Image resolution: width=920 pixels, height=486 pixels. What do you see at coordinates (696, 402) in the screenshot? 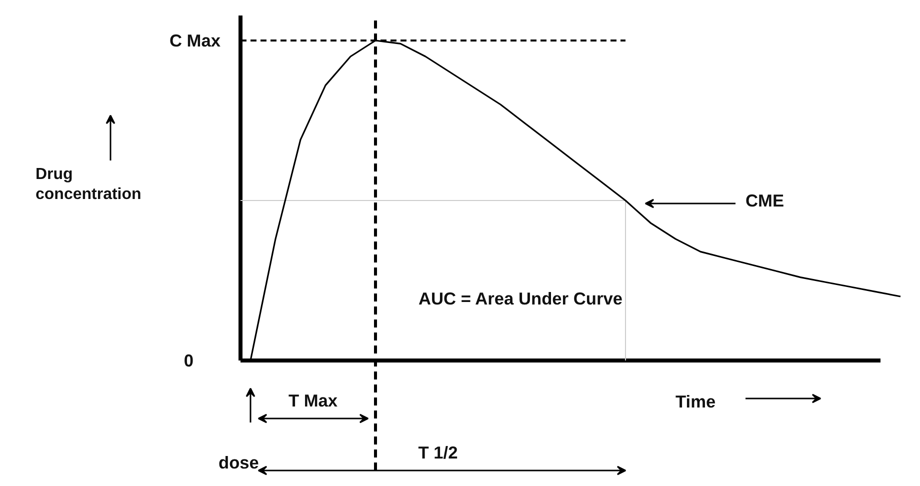
I see `x-axis-title: Time` at bounding box center [696, 402].